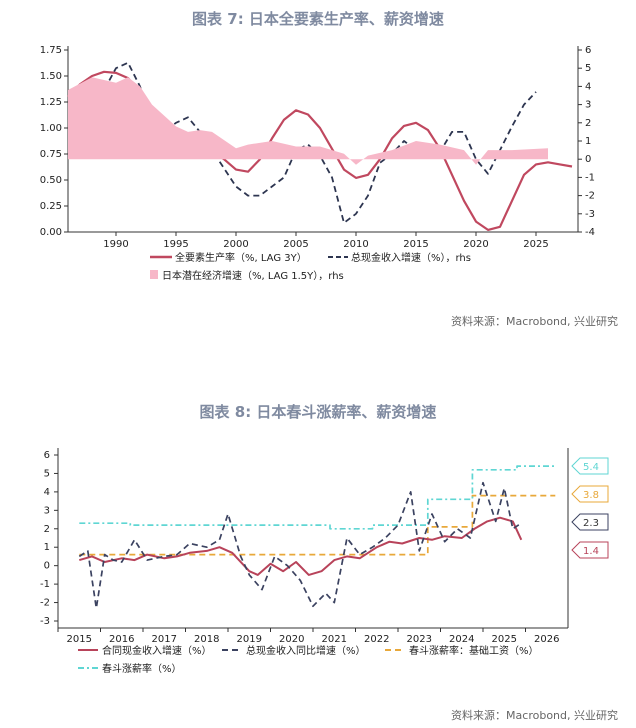 The image size is (636, 728). What do you see at coordinates (206, 639) in the screenshot?
I see `x-tick-label: 2018` at bounding box center [206, 639].